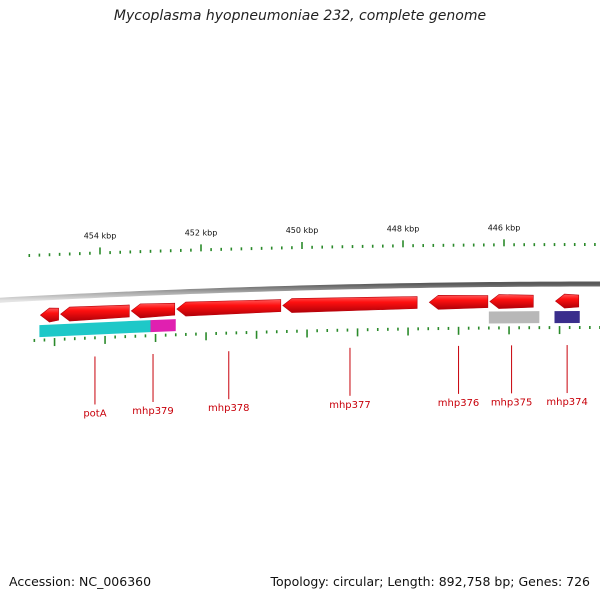 The height and width of the screenshot is (600, 600). Describe the element at coordinates (512, 402) in the screenshot. I see `gene-label: mhp375` at that location.